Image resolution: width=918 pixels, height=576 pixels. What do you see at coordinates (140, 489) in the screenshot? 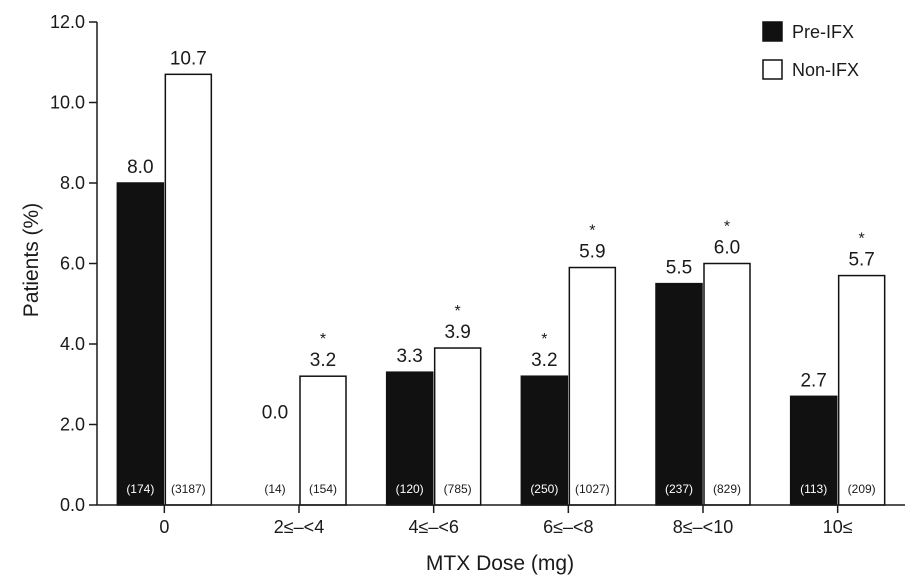
I see `sample-size-label: (174)` at bounding box center [140, 489].